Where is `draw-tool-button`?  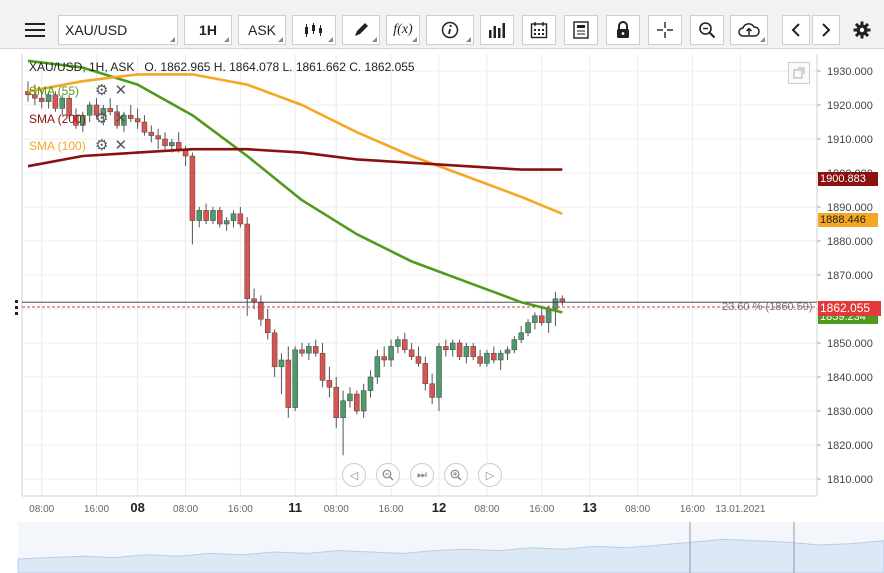
draw-tool-button is located at coordinates (361, 30).